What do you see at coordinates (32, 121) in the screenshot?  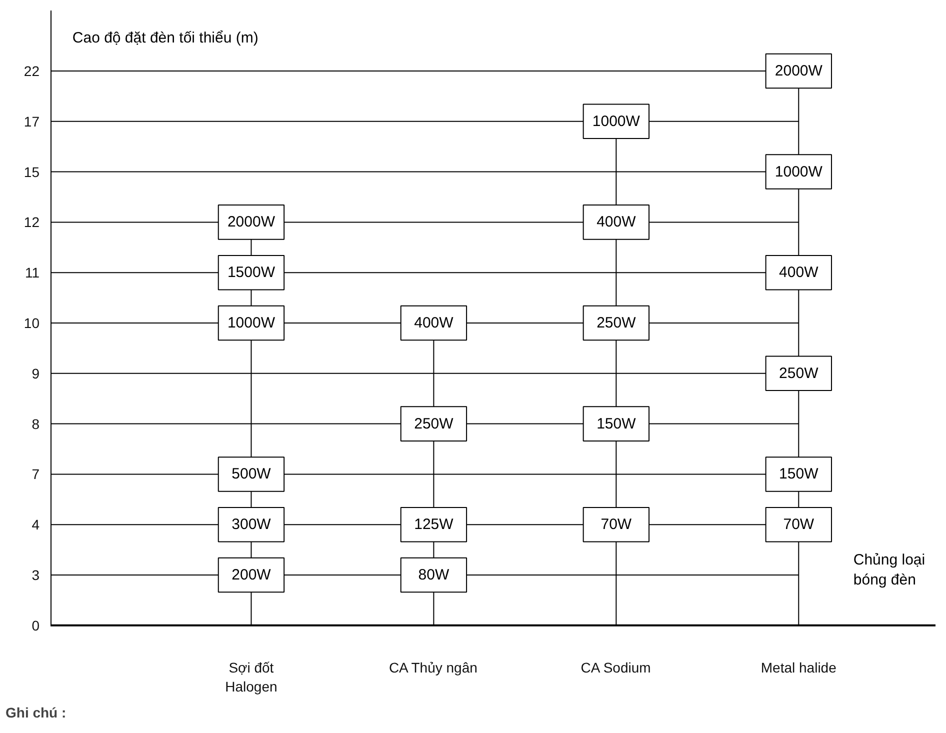 I see `y-tick-label: 17` at bounding box center [32, 121].